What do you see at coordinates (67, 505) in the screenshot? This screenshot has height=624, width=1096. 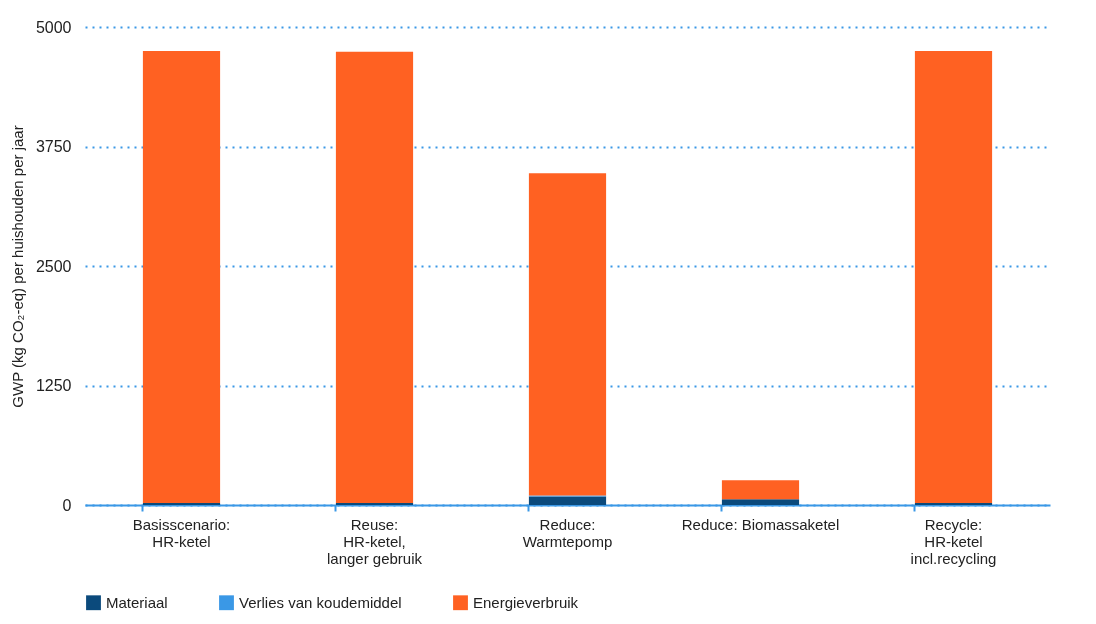 I see `y-tick-label: 0` at bounding box center [67, 505].